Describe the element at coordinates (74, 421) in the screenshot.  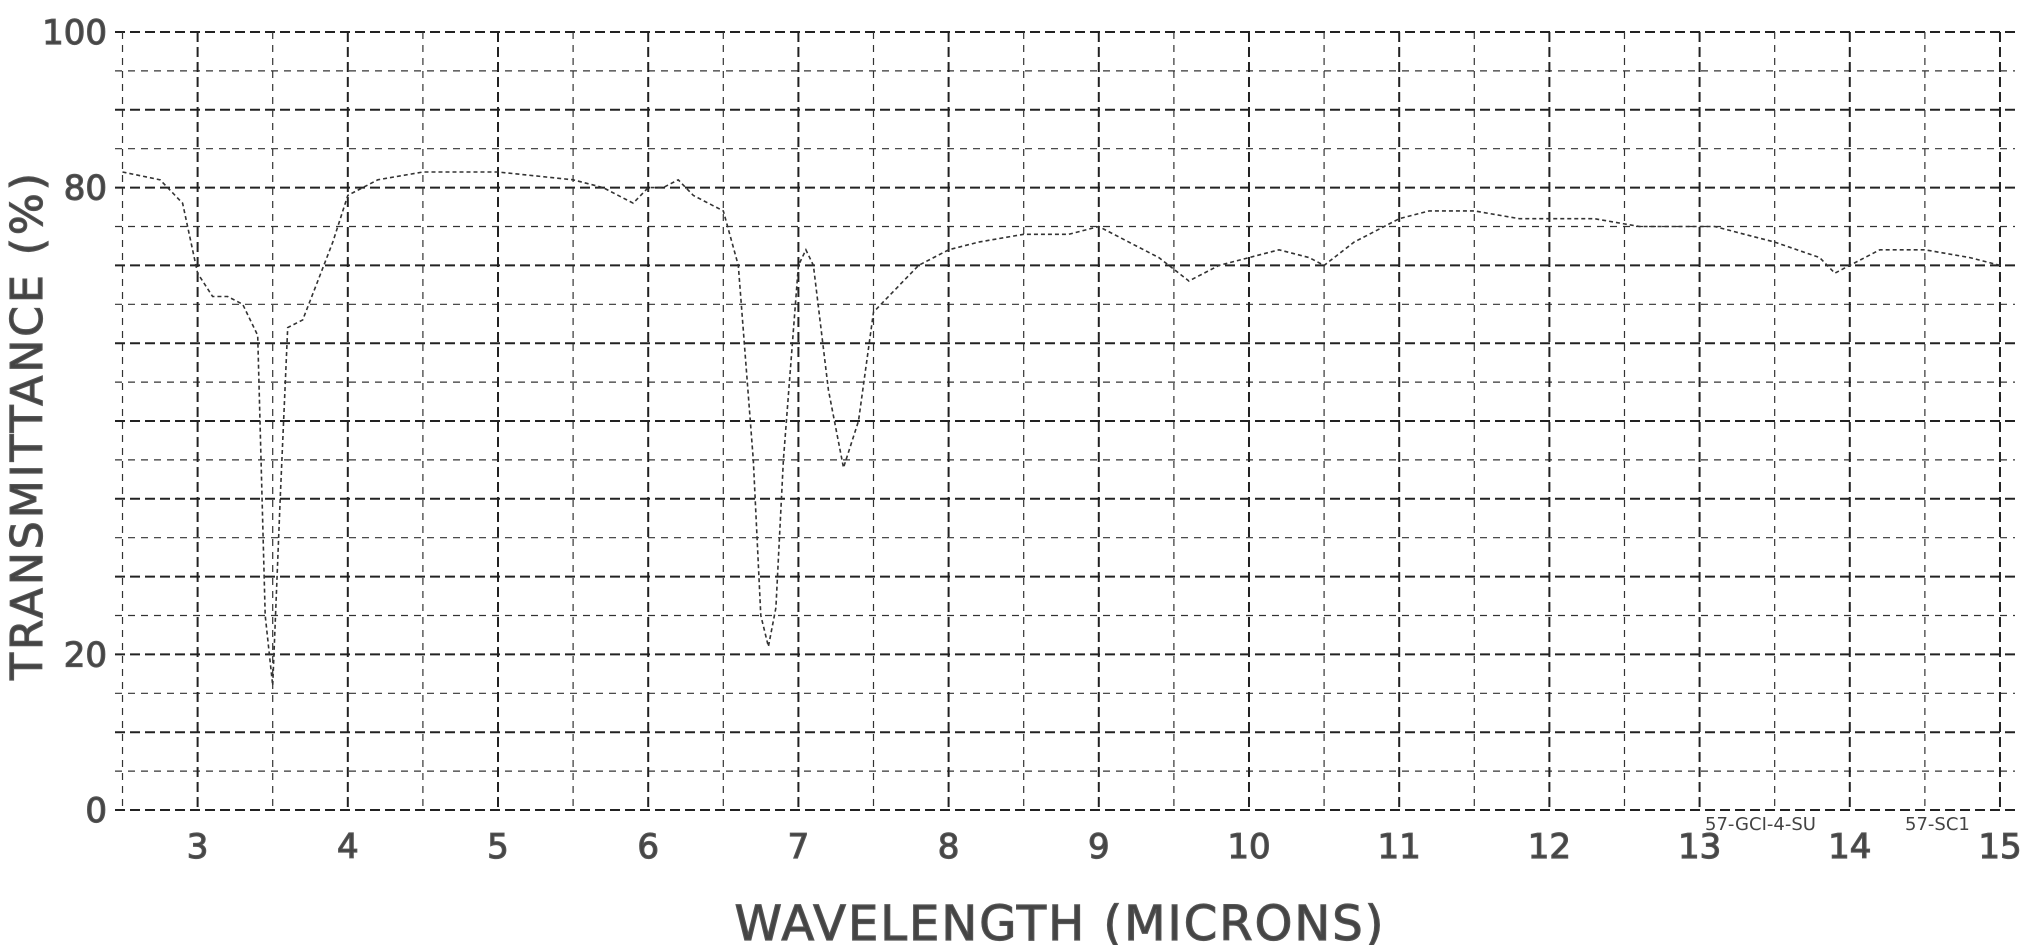
I see `y-axis-ticks: 0 20 80 100` at that location.